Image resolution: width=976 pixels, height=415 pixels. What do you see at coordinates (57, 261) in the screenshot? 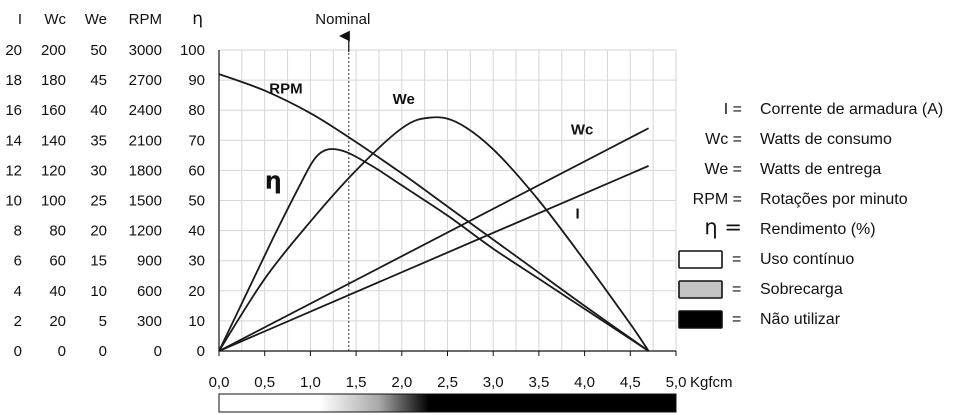
I see `y-tick-label: 60` at bounding box center [57, 261].